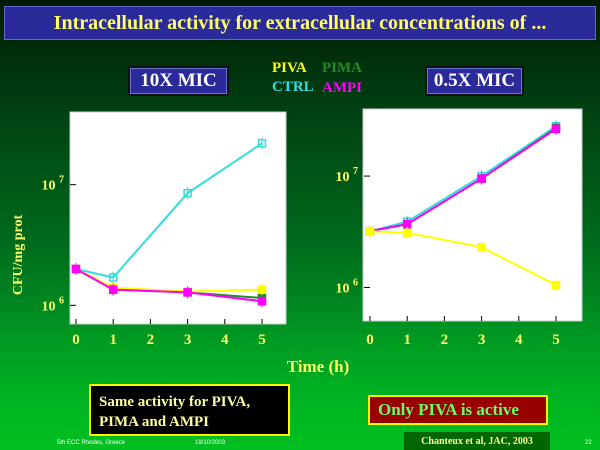 Image resolution: width=600 pixels, height=450 pixels. Describe the element at coordinates (178, 81) in the screenshot. I see `left-panel-label: 10X MIC` at that location.